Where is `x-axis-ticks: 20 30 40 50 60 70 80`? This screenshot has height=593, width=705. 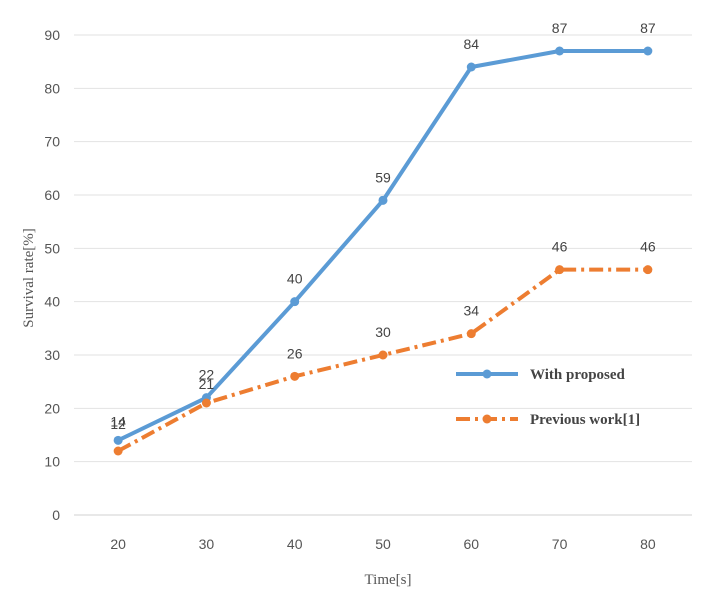
x-axis-ticks: 20 30 40 50 60 70 80 is located at coordinates (383, 544).